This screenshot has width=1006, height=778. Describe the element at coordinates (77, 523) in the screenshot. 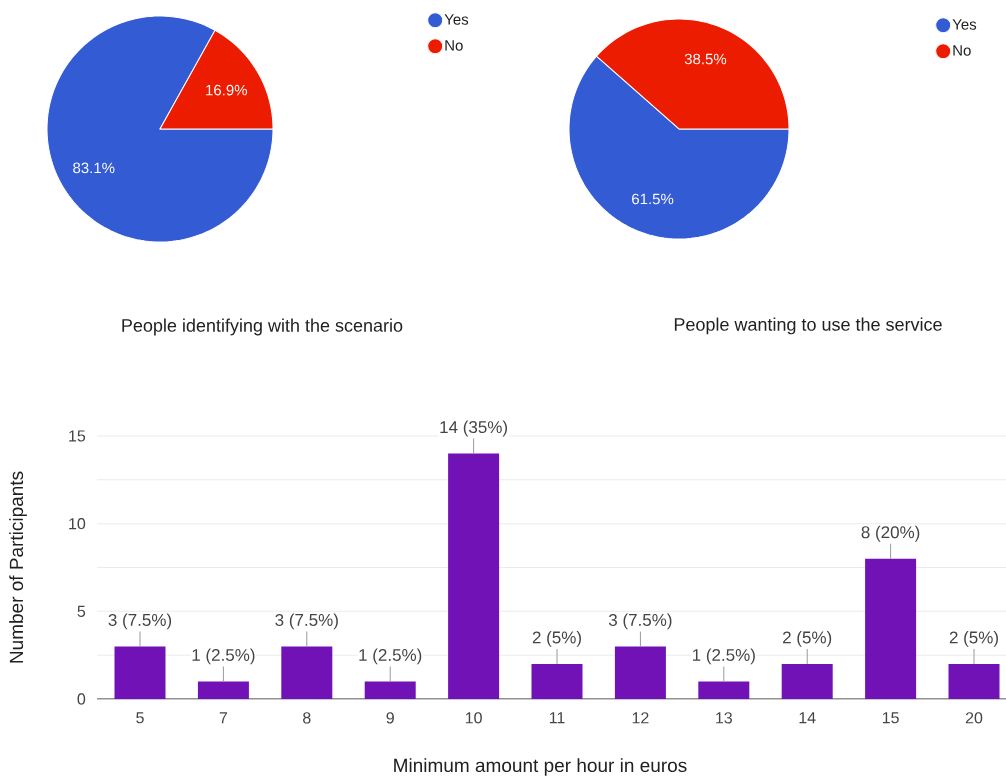

I see `y-tick-label: 10` at that location.